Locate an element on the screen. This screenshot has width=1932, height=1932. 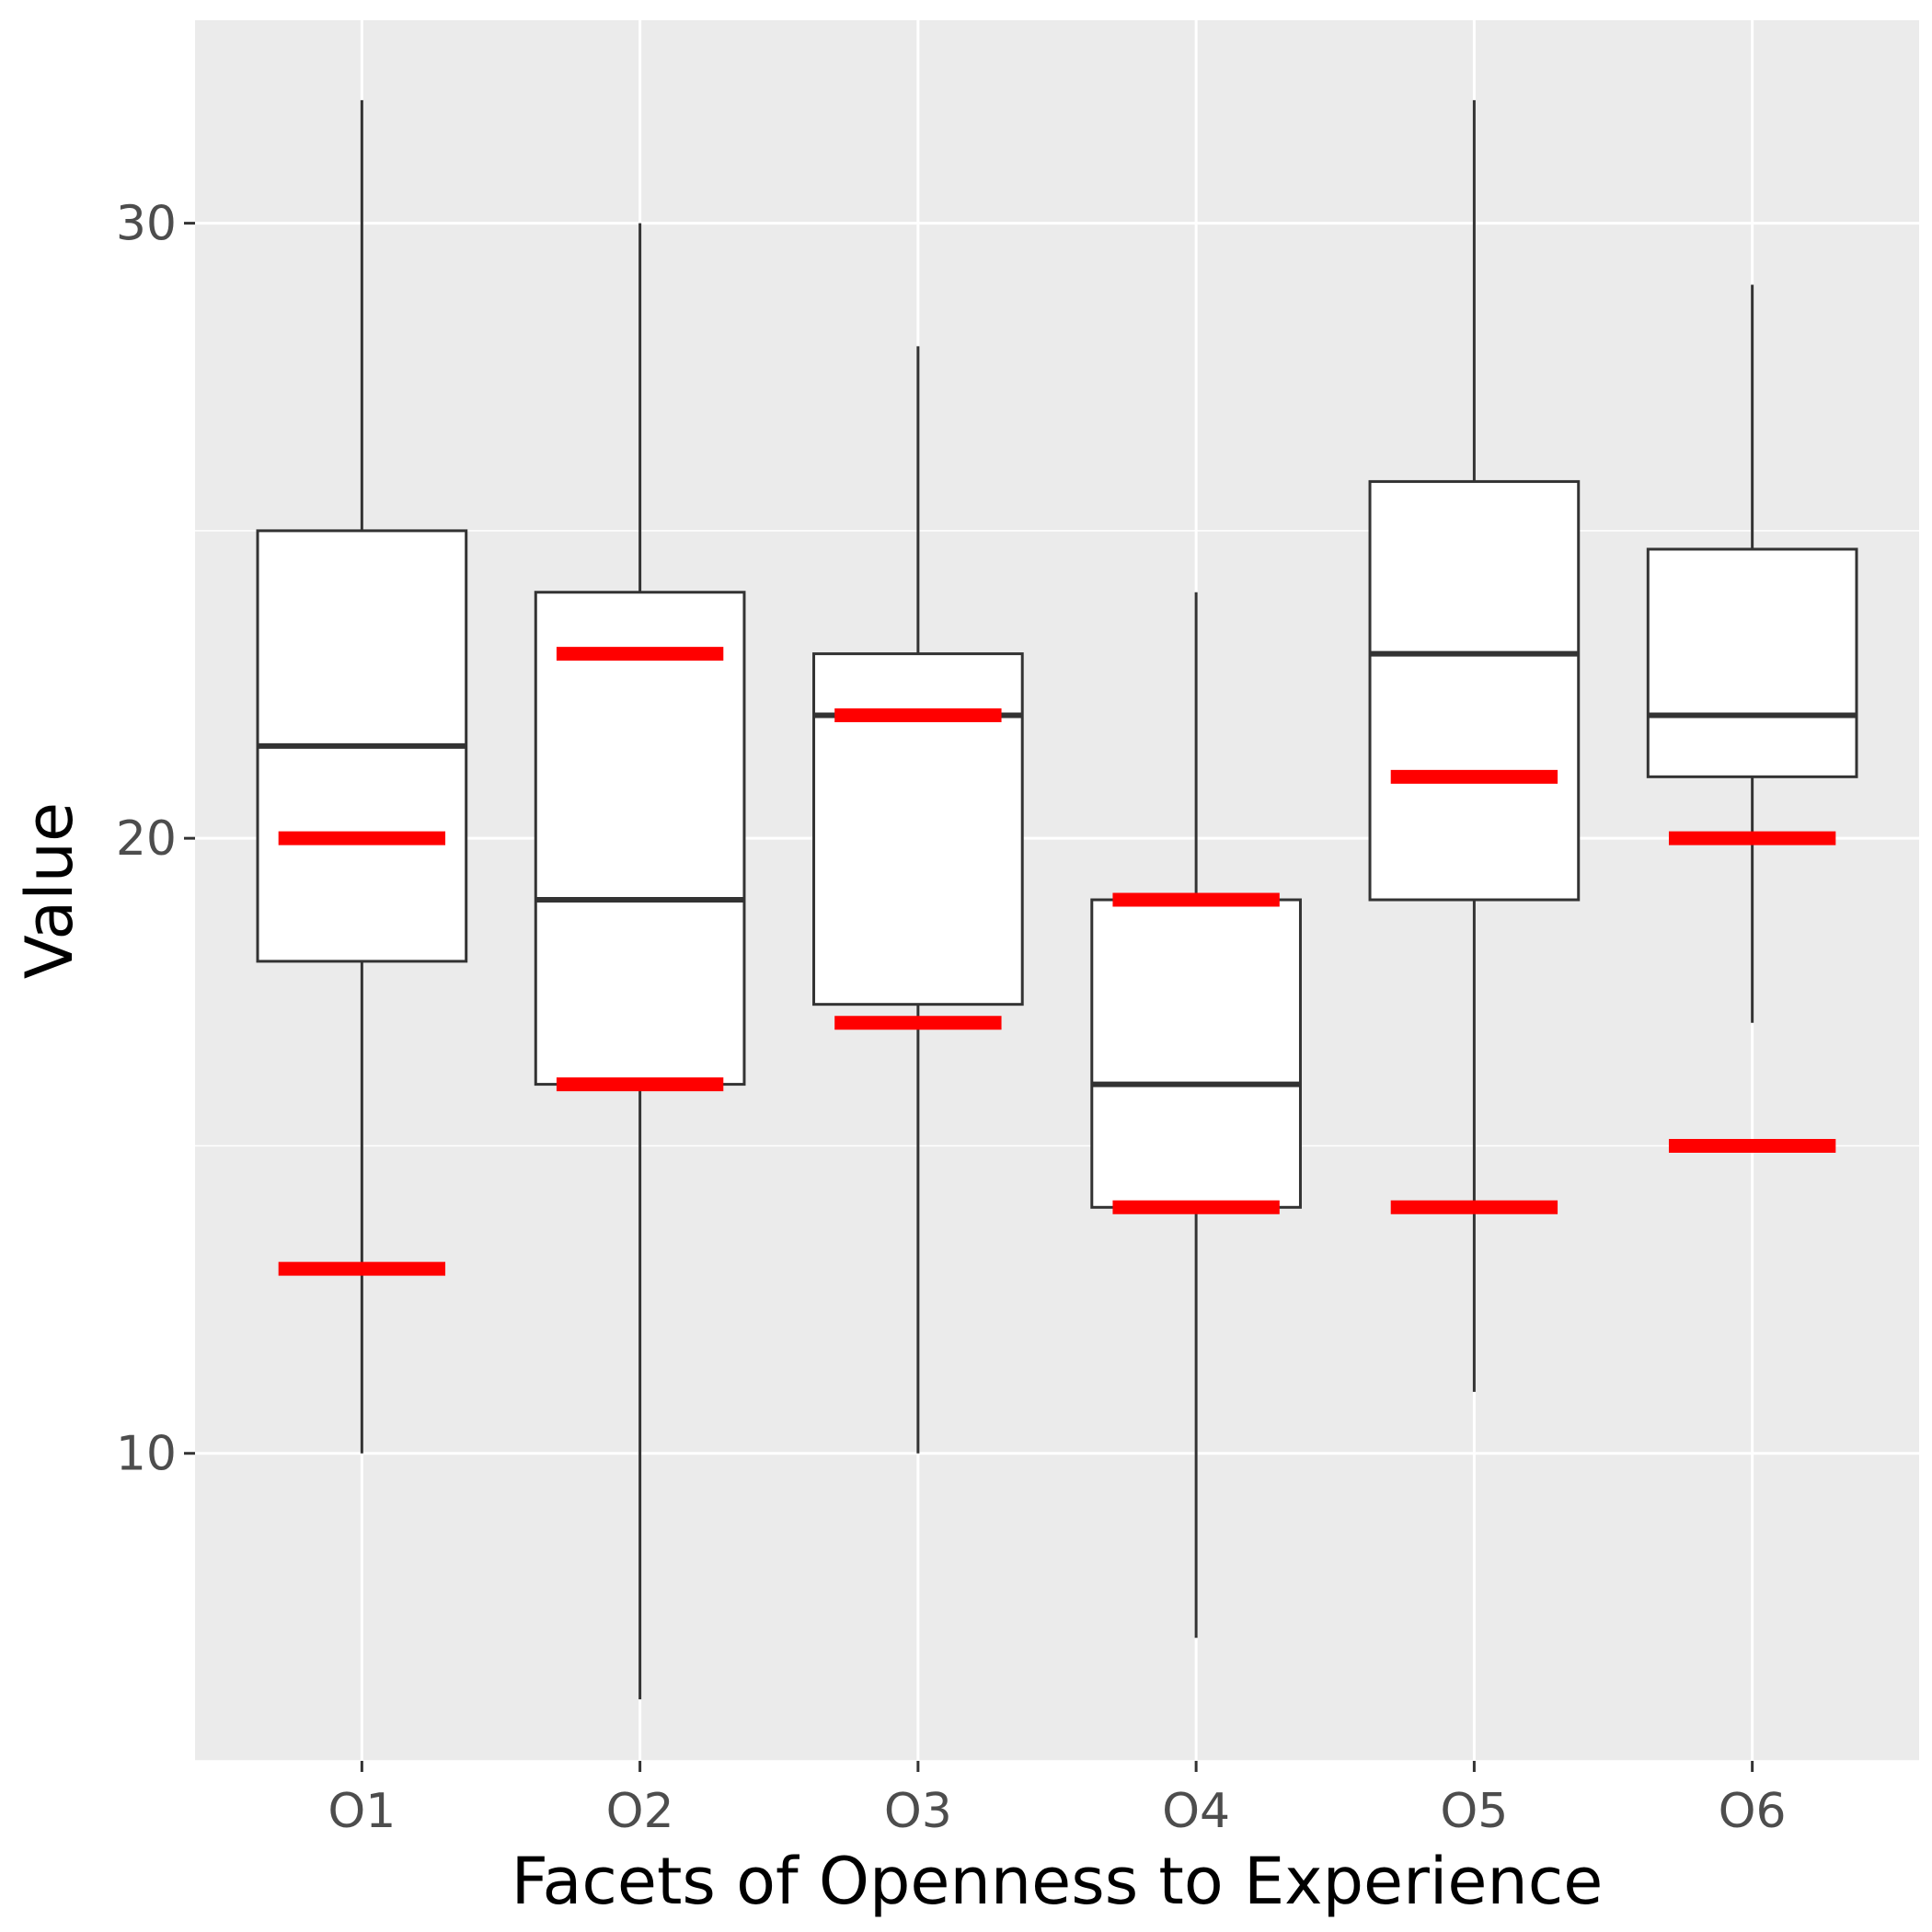
x-axis-title: Facets of Openness to Experience is located at coordinates (1058, 1881).